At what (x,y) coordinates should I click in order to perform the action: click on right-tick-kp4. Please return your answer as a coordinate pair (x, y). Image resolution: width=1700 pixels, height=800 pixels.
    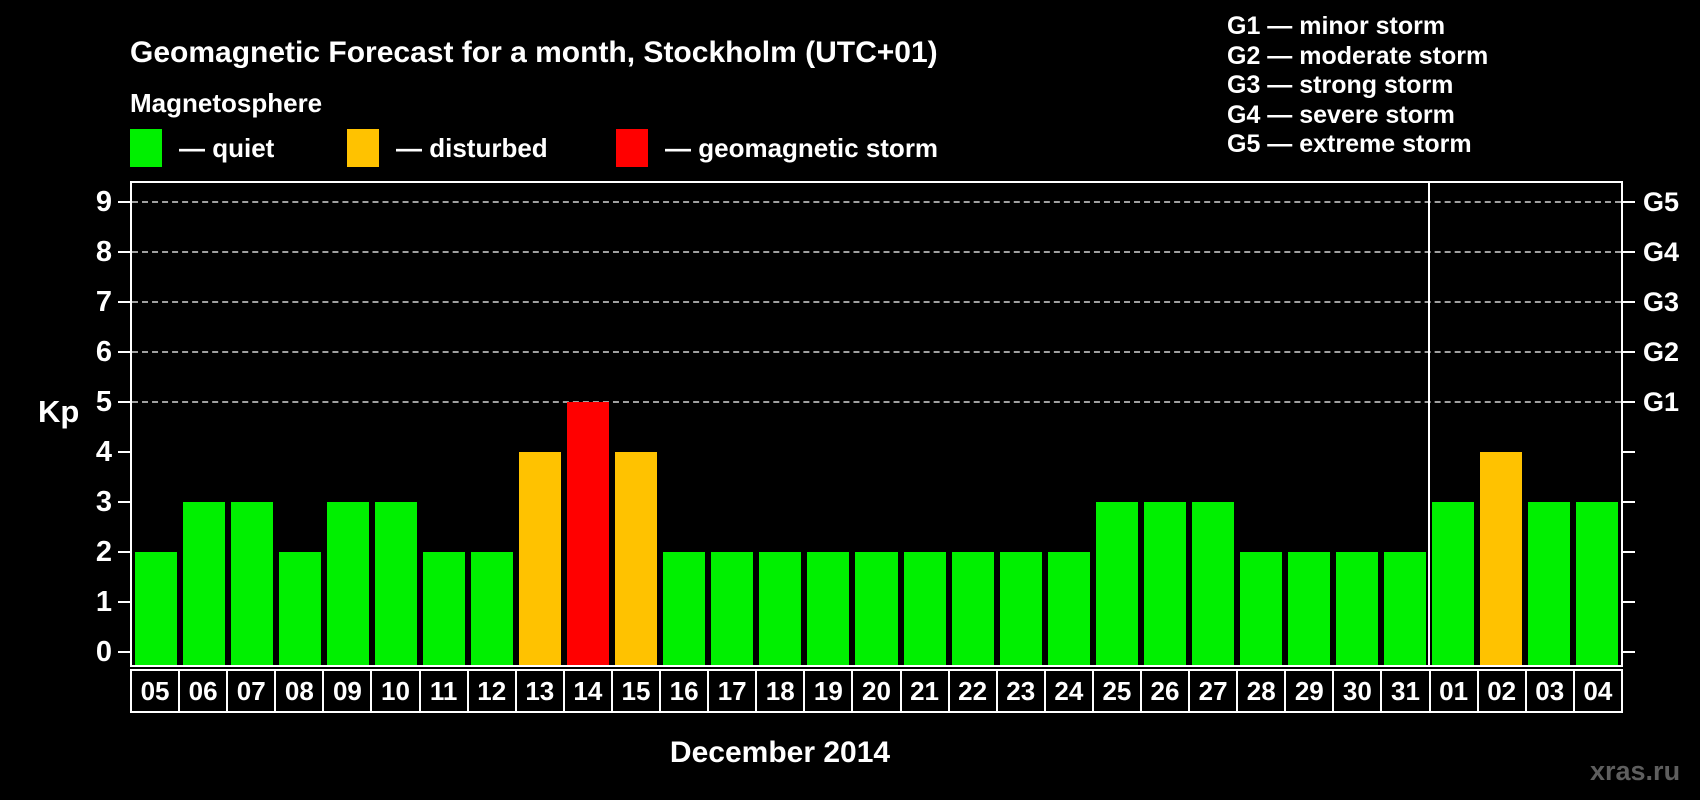
    Looking at the image, I should click on (1629, 452).